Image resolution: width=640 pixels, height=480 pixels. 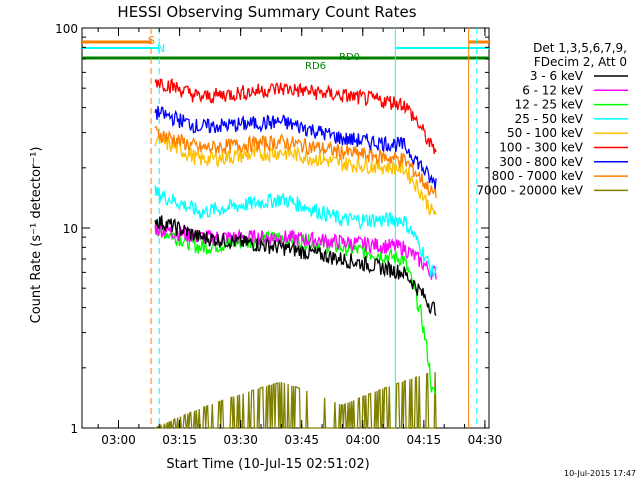 What do you see at coordinates (545, 133) in the screenshot?
I see `legend-label: 50 - 100 keV` at bounding box center [545, 133].